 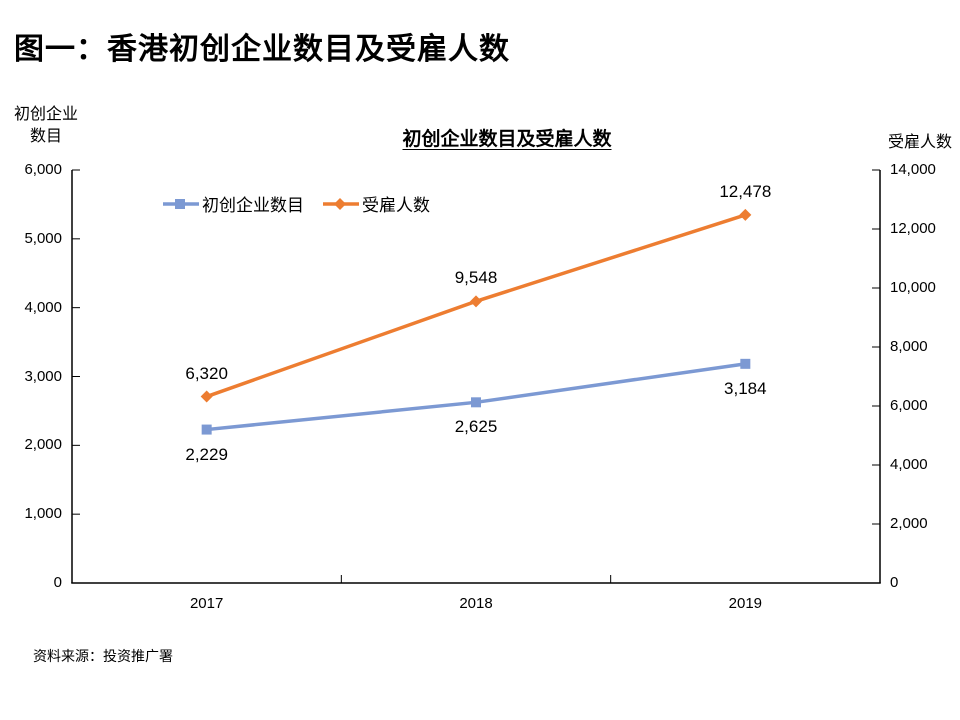 I want to click on legend: 初创企业数目 受雇人数, so click(x=296, y=203).